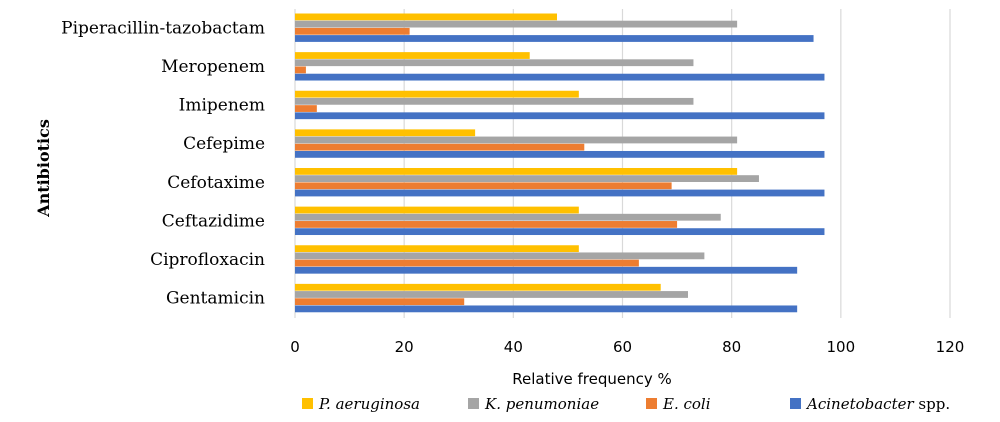 The image size is (1000, 422). What do you see at coordinates (404, 347) in the screenshot?
I see `x-tick-label: 20` at bounding box center [404, 347].